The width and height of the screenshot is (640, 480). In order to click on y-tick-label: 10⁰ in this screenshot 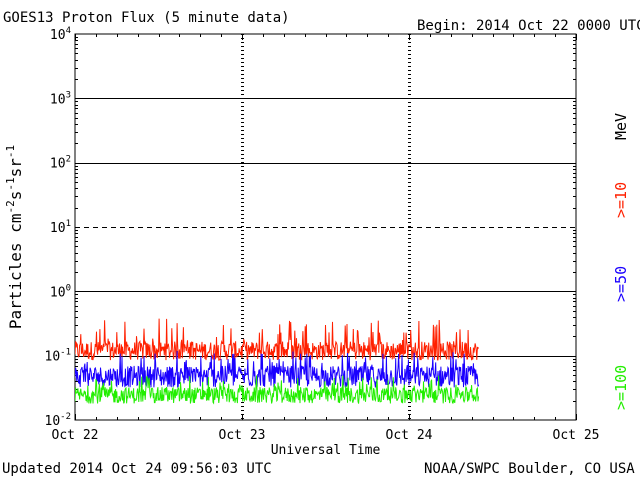, I will do `click(60, 291)`.